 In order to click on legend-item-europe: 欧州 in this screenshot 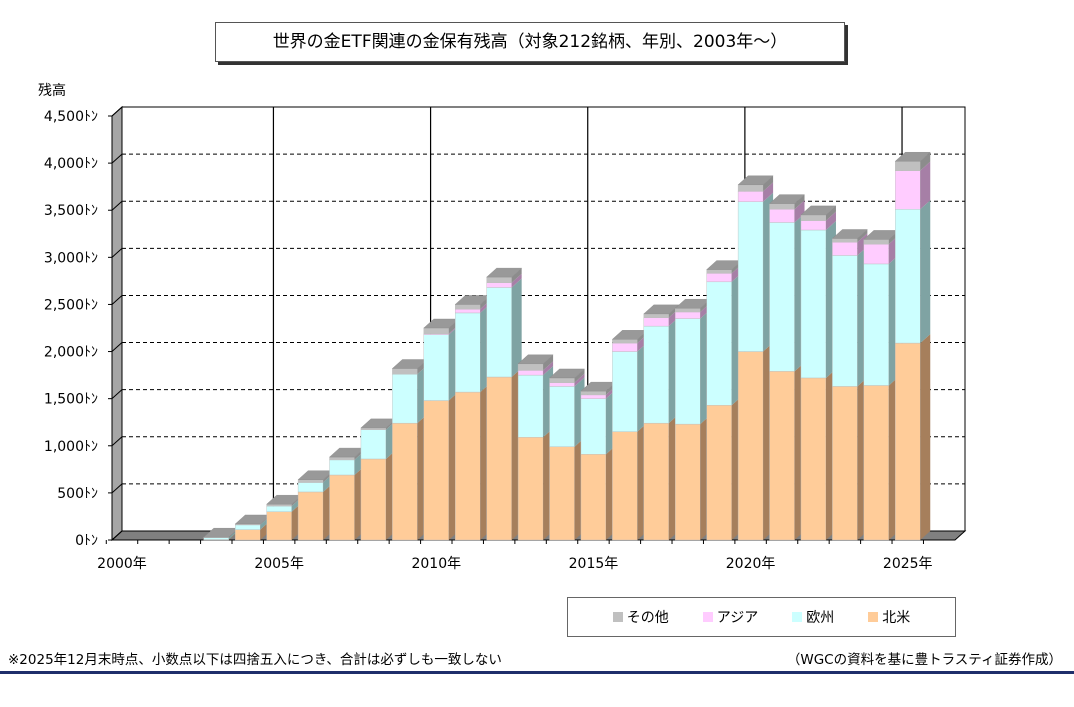, I will do `click(813, 617)`.